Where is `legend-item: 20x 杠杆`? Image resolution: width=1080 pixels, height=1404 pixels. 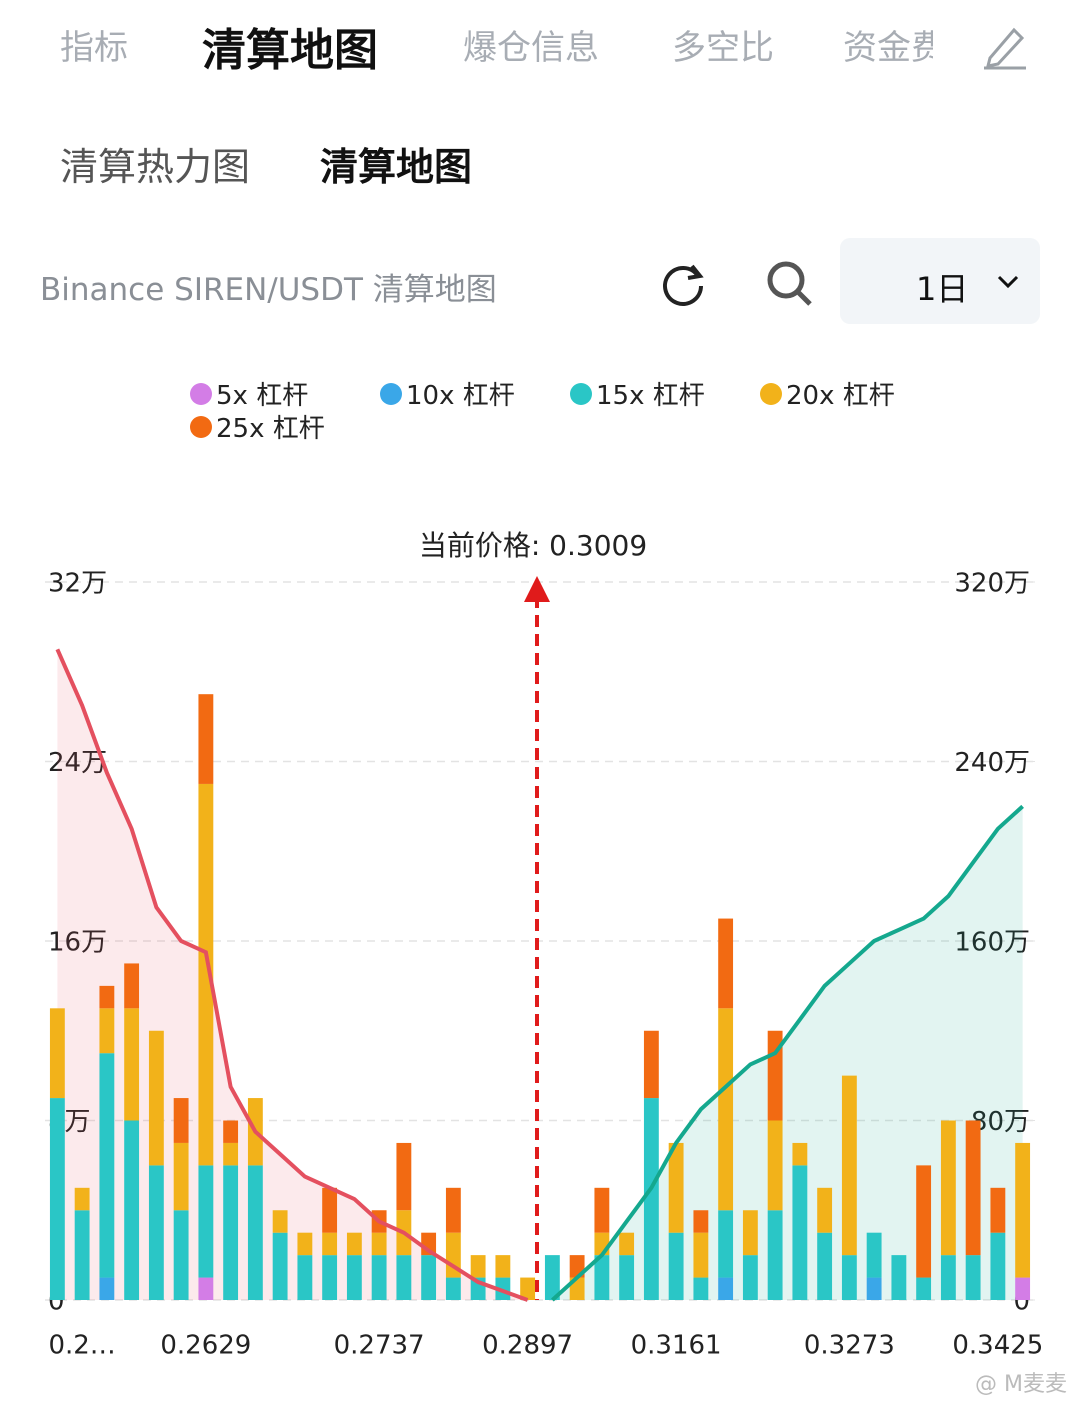 legend-item: 20x 杠杆 is located at coordinates (827, 393).